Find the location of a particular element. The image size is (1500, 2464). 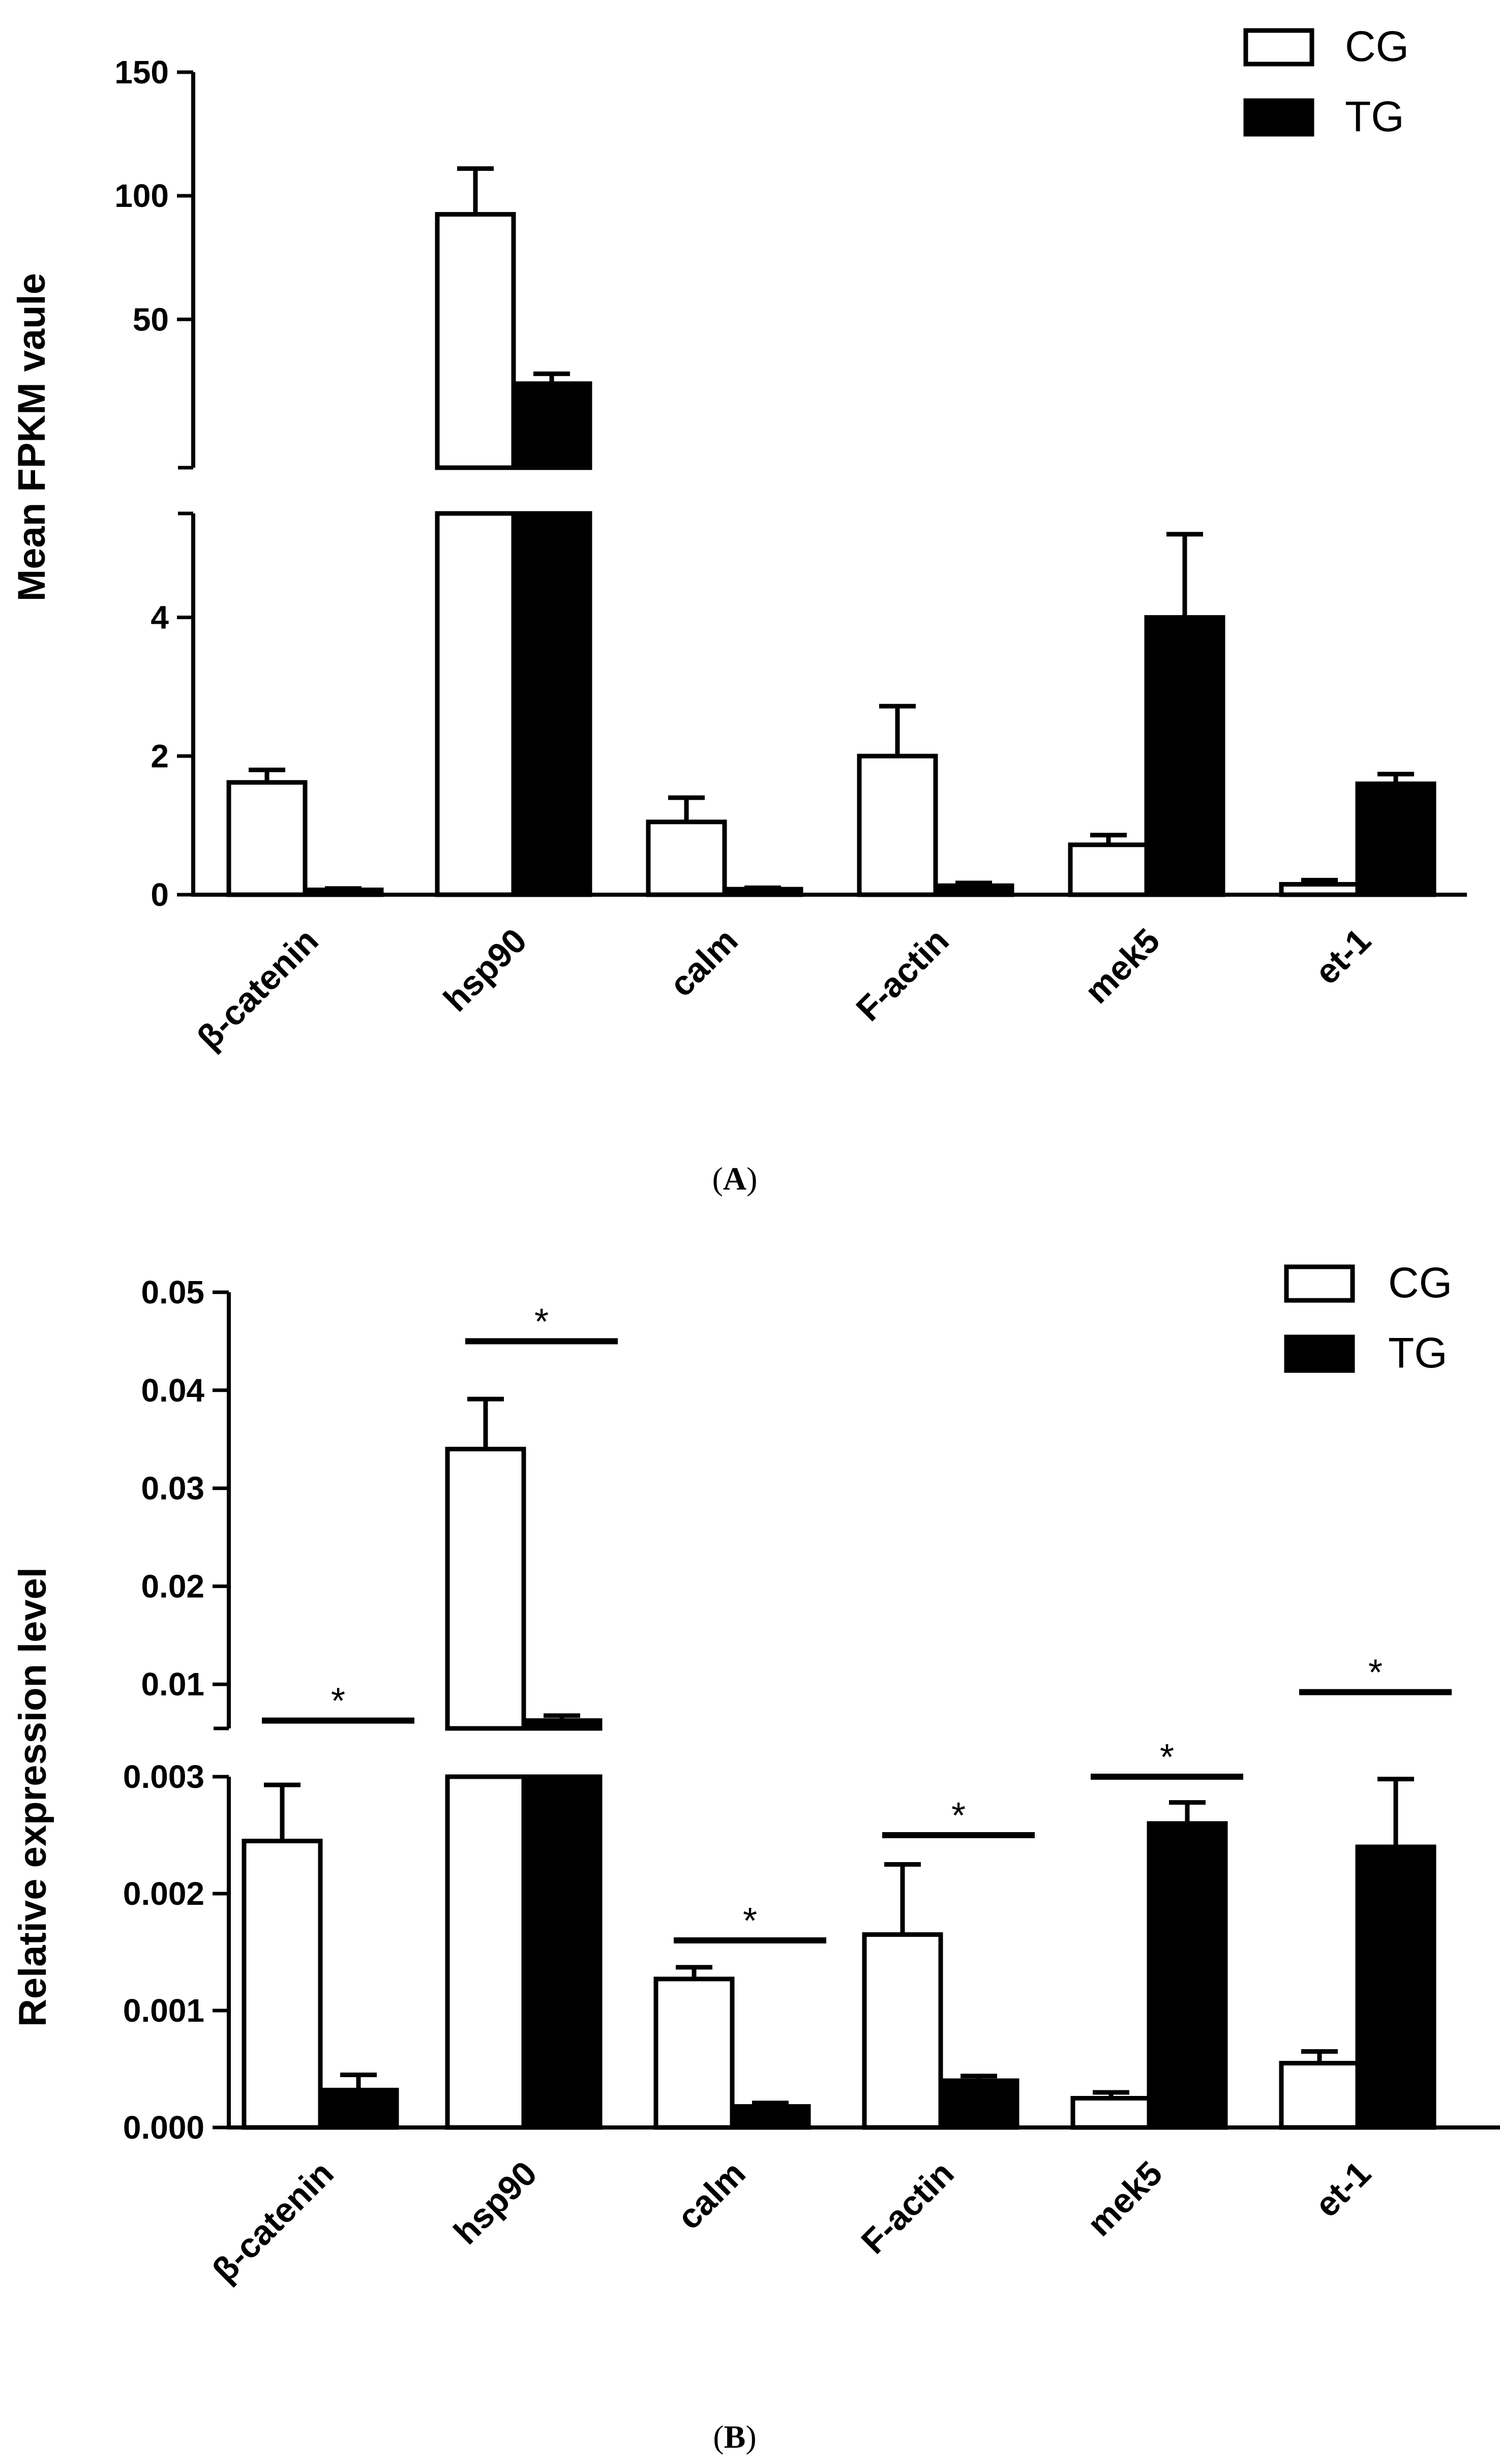

significance-label-hsp90: * is located at coordinates (541, 1321).